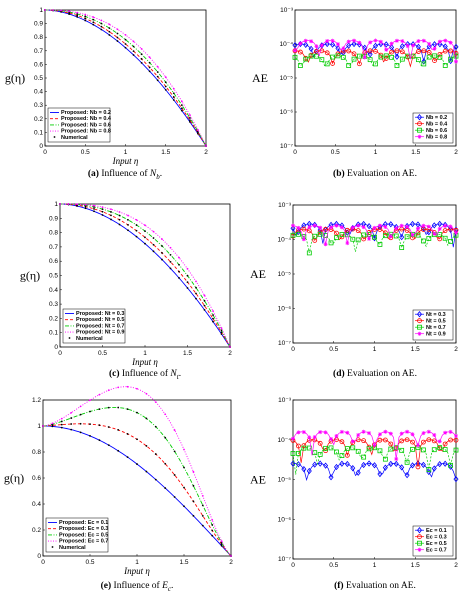 The height and width of the screenshot is (601, 474). Describe the element at coordinates (53, 276) in the screenshot. I see `y-tick-label: 0.5` at that location.